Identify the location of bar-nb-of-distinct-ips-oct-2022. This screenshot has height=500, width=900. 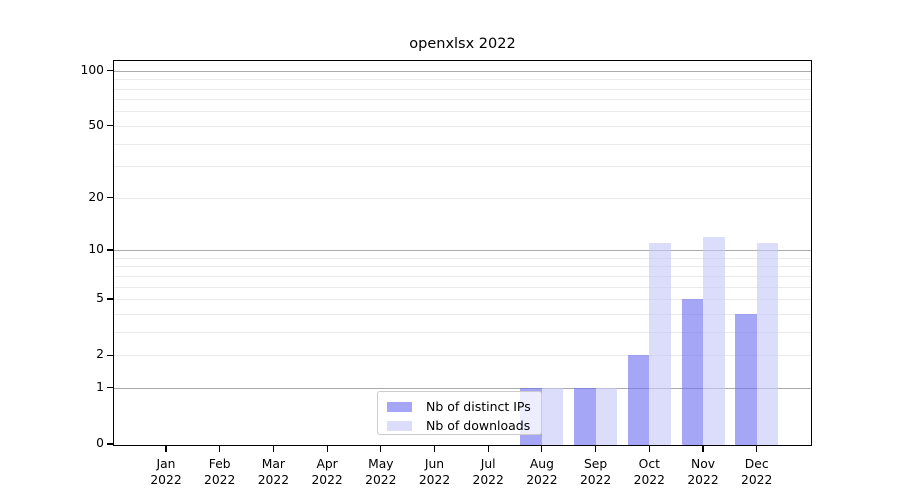
(638, 400).